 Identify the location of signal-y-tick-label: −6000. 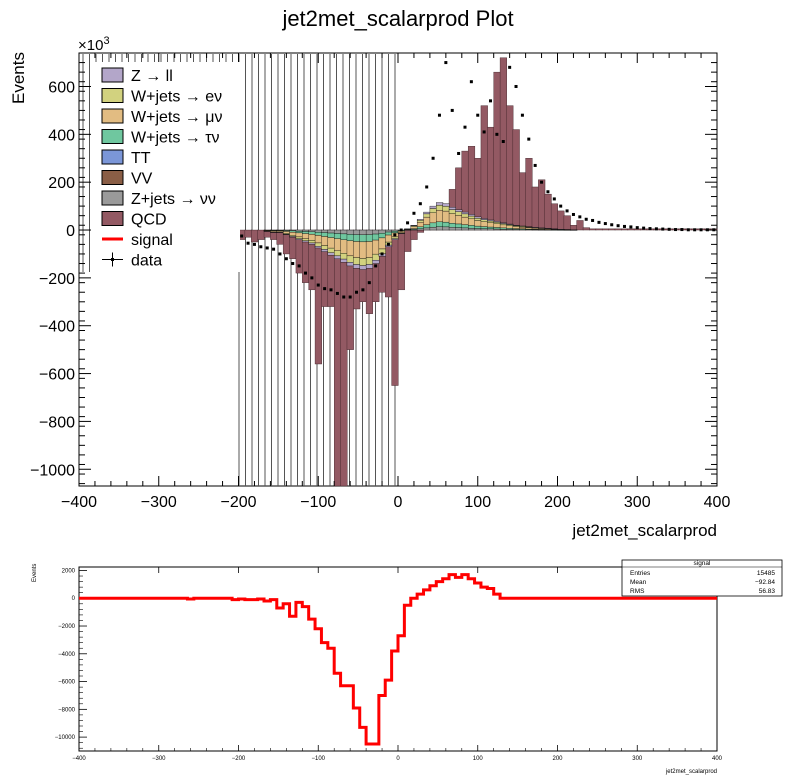
(67, 683).